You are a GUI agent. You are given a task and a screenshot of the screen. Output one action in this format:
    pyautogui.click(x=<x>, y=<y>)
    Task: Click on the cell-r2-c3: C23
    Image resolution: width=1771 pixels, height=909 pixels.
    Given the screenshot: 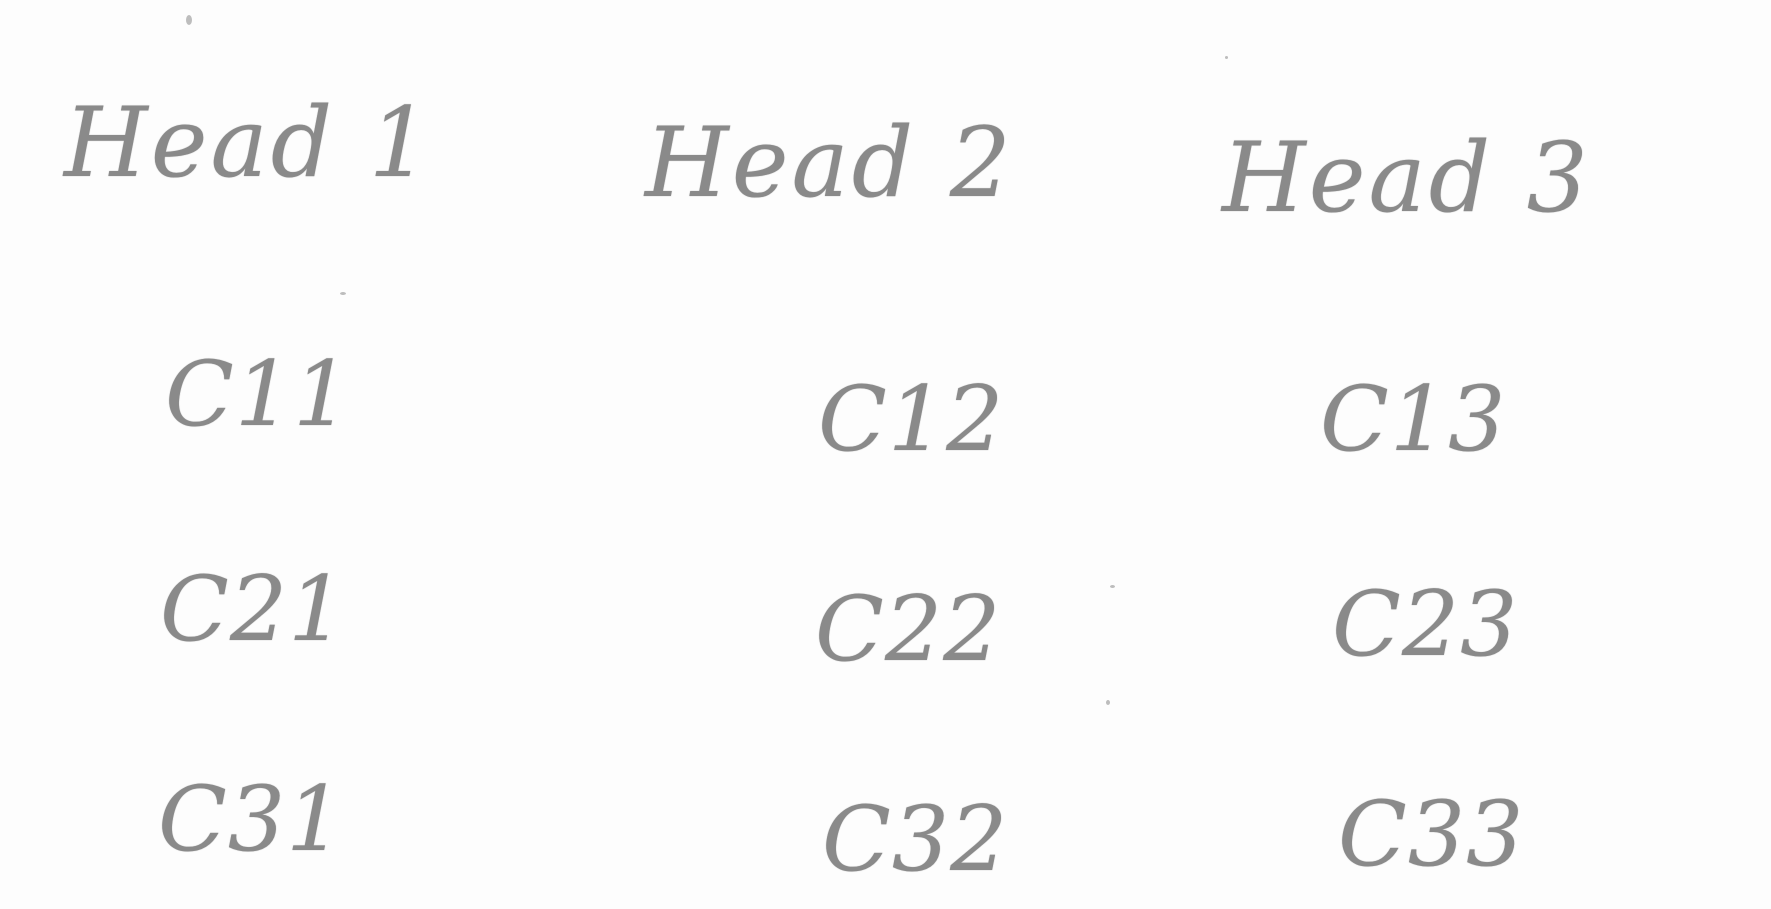 What is the action you would take?
    pyautogui.click(x=1425, y=624)
    